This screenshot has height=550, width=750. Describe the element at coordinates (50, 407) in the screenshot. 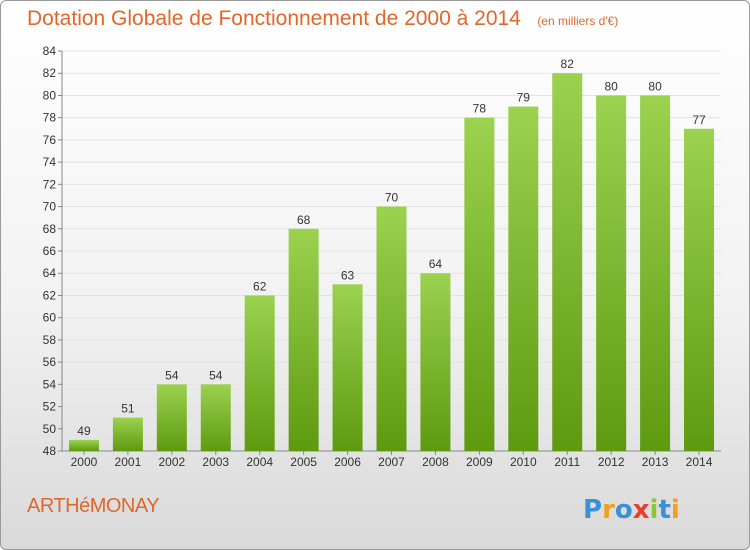

I see `y-tick-label: 52` at that location.